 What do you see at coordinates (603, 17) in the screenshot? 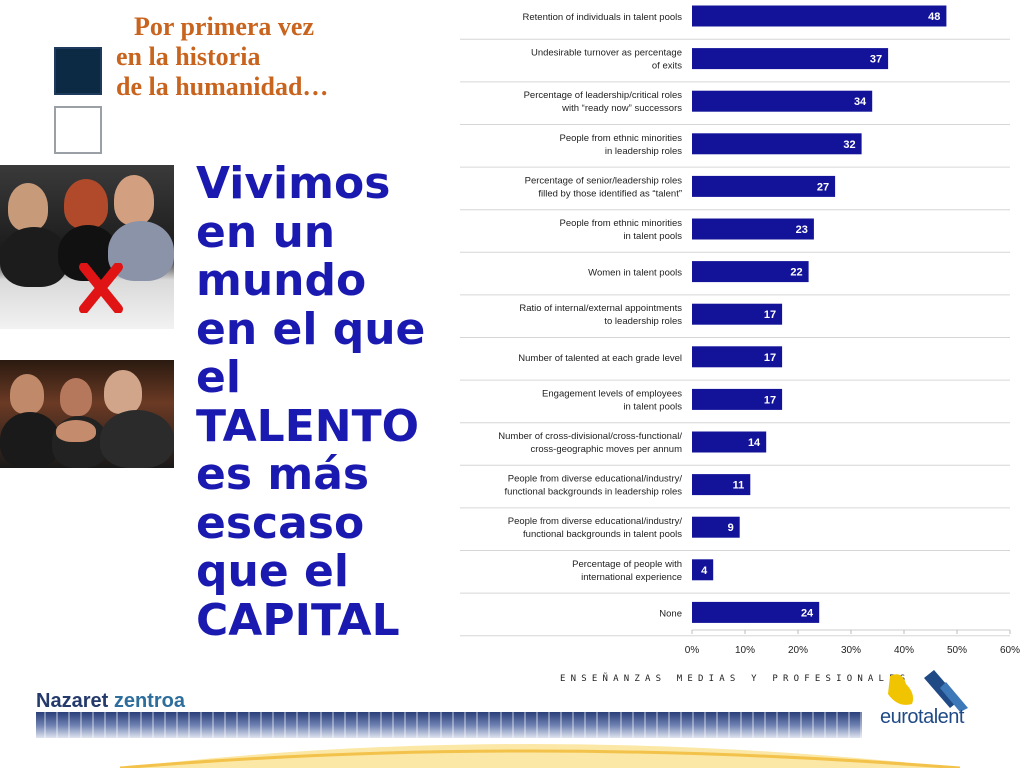
I see `category-label: Retention of individuals in talent pools` at bounding box center [603, 17].